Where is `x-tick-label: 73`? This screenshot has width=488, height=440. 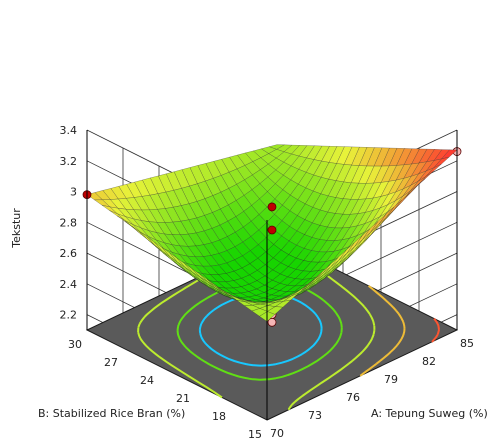
x-tick-label: 73 is located at coordinates (315, 415).